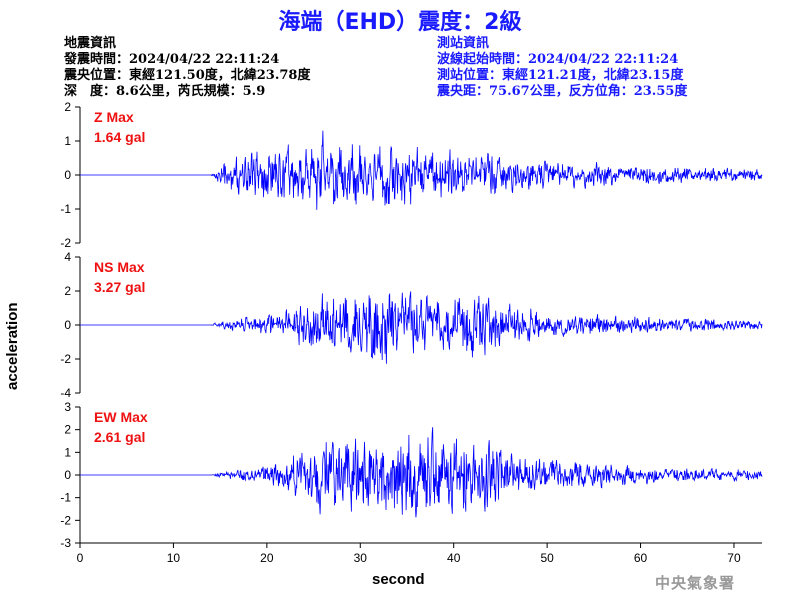  What do you see at coordinates (558, 59) in the screenshot?
I see `wave-start-time: 波線起始時間：2024/04/22 22:11:24` at bounding box center [558, 59].